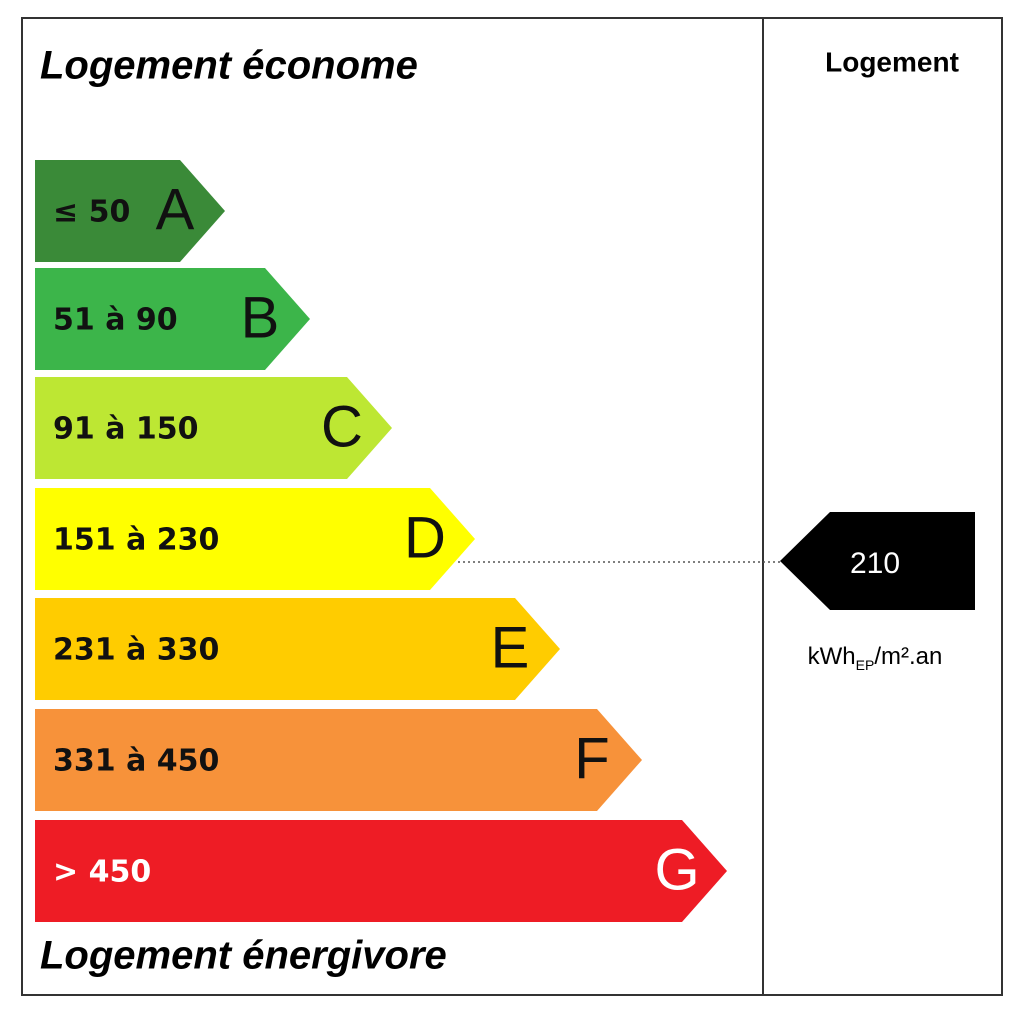 Image resolution: width=1024 pixels, height=1017 pixels. What do you see at coordinates (342, 426) in the screenshot?
I see `class-letter: C` at bounding box center [342, 426].